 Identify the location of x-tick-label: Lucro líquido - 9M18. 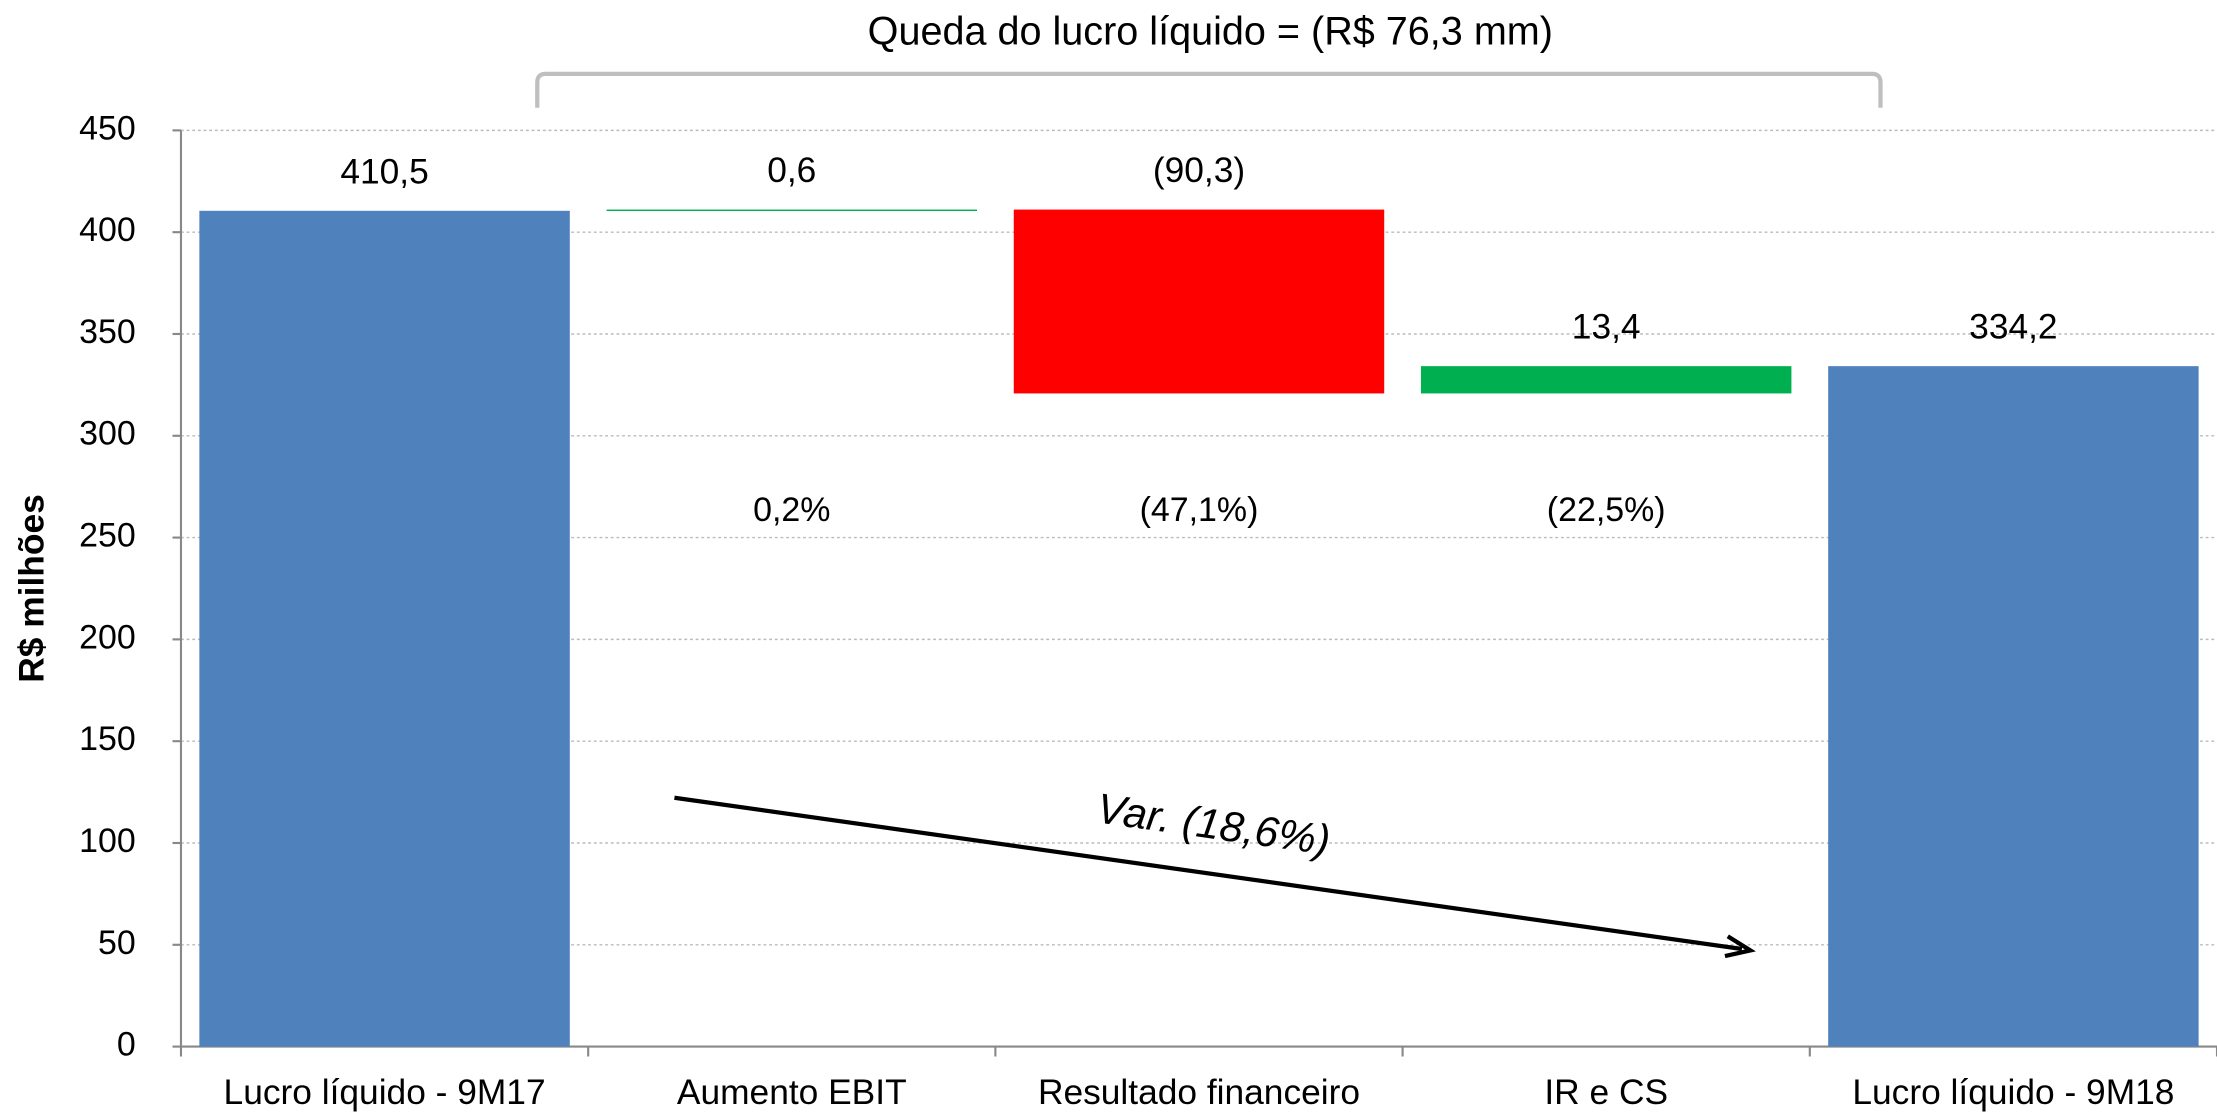
(2013, 1092).